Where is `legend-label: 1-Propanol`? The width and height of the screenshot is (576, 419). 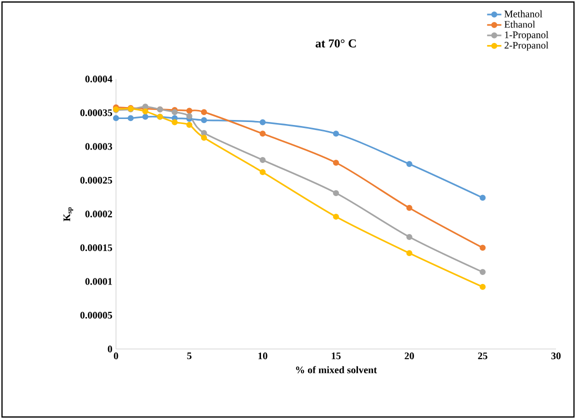
legend-label: 1-Propanol is located at coordinates (526, 35).